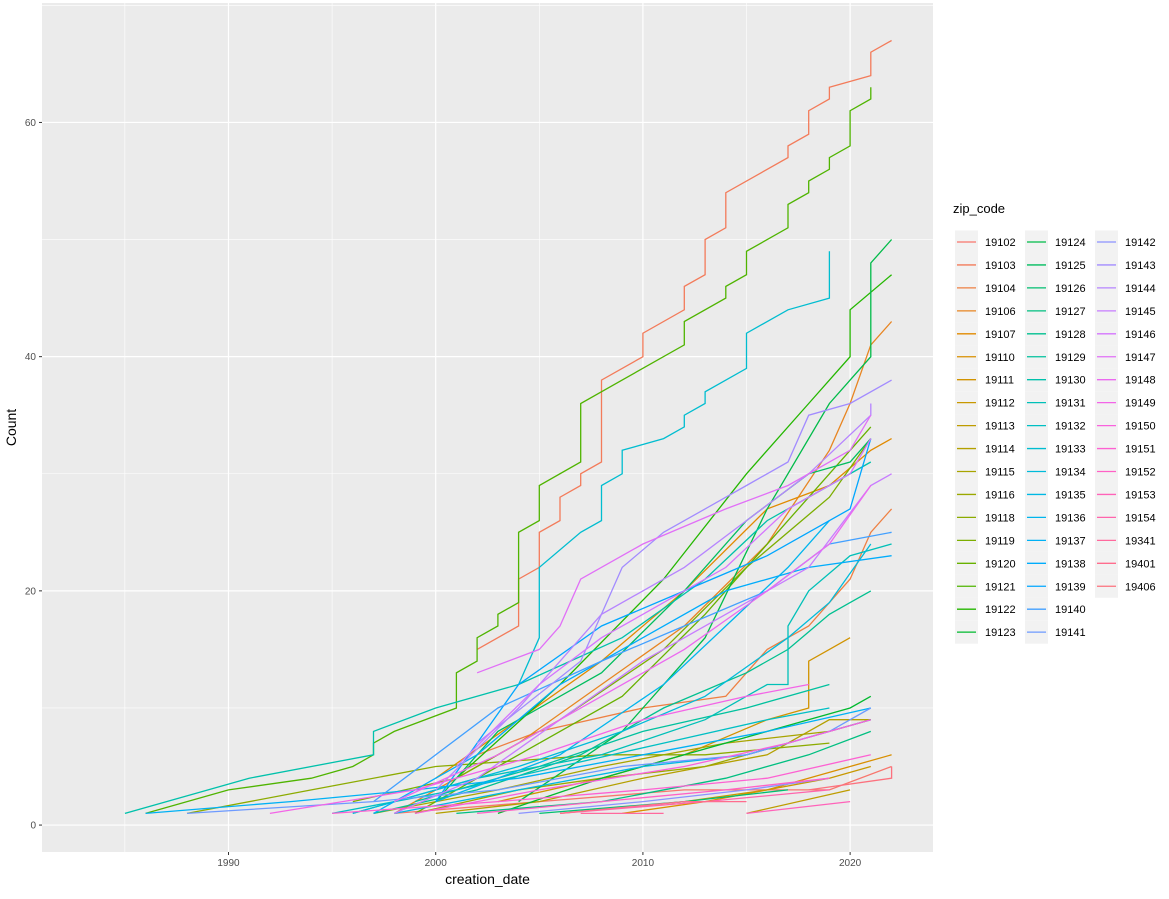 This screenshot has height=899, width=1169. I want to click on legend-label: 19123, so click(1000, 633).